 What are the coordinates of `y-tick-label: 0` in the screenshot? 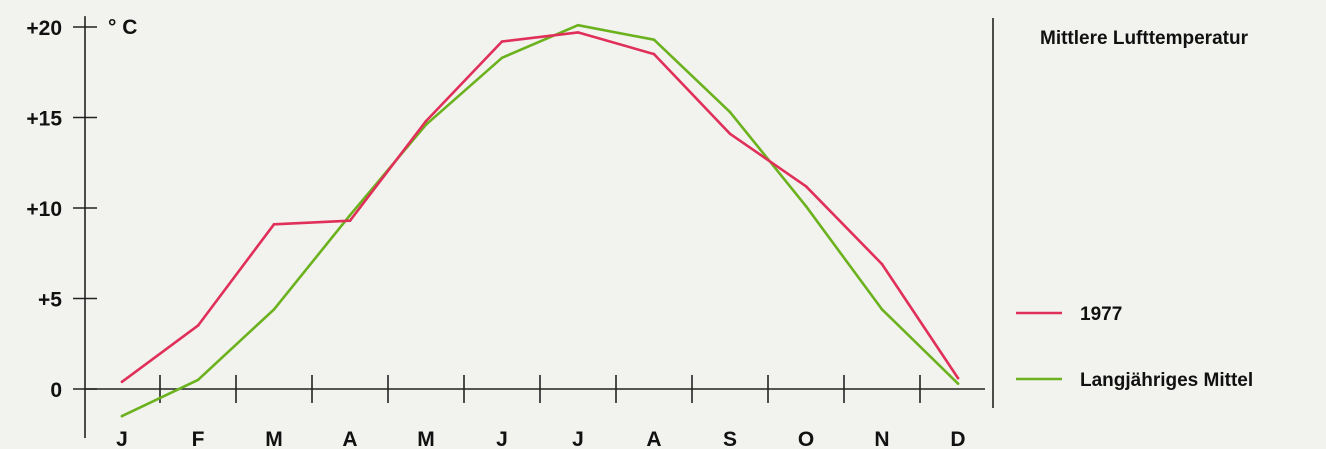 It's located at (56, 390).